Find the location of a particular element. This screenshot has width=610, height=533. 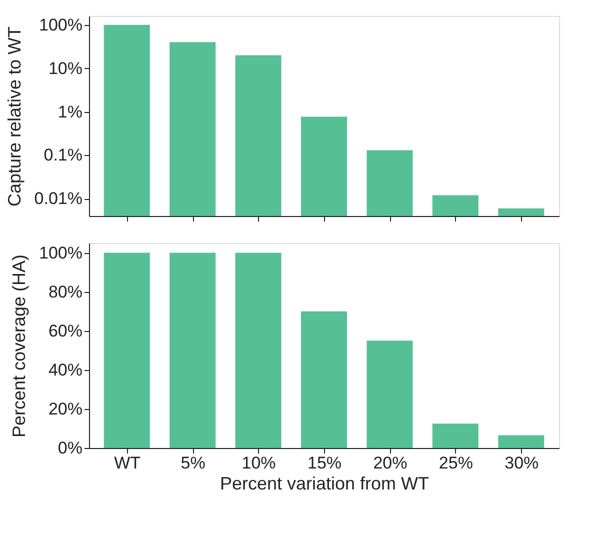

y-tick-label: 10% is located at coordinates (65, 68).